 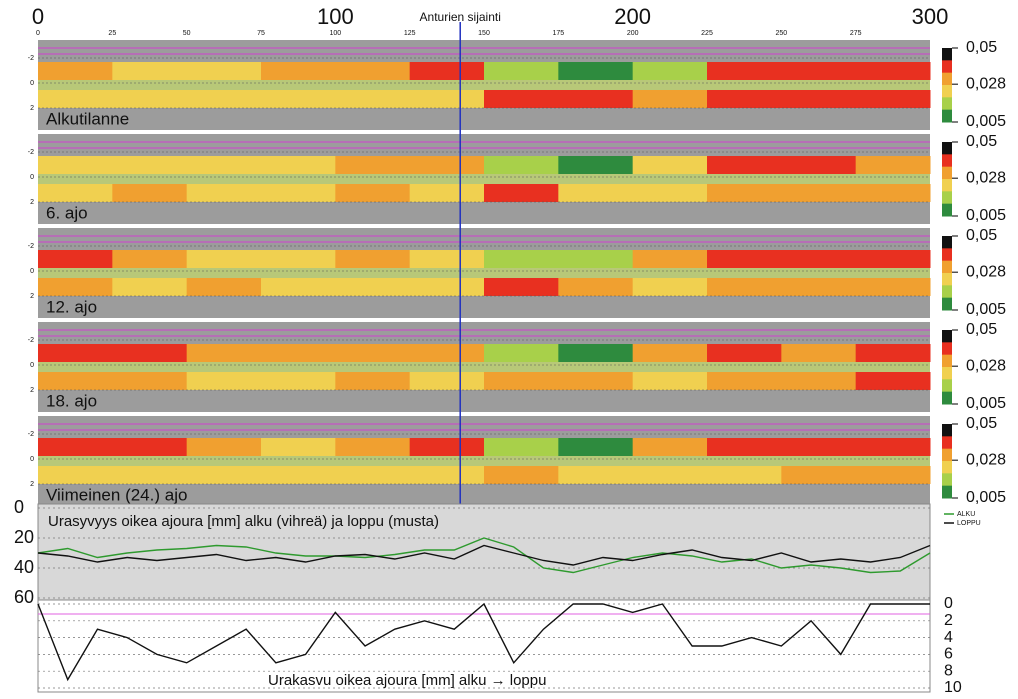 What do you see at coordinates (67, 212) in the screenshot?
I see `panel-label: 6. ajo` at bounding box center [67, 212].